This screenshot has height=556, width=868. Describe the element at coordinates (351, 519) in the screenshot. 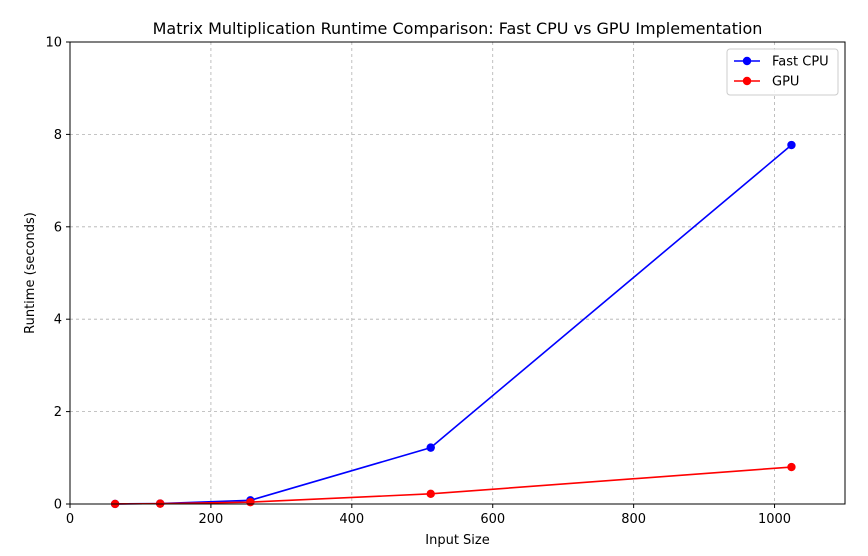

I see `x-tick-label: 400` at that location.